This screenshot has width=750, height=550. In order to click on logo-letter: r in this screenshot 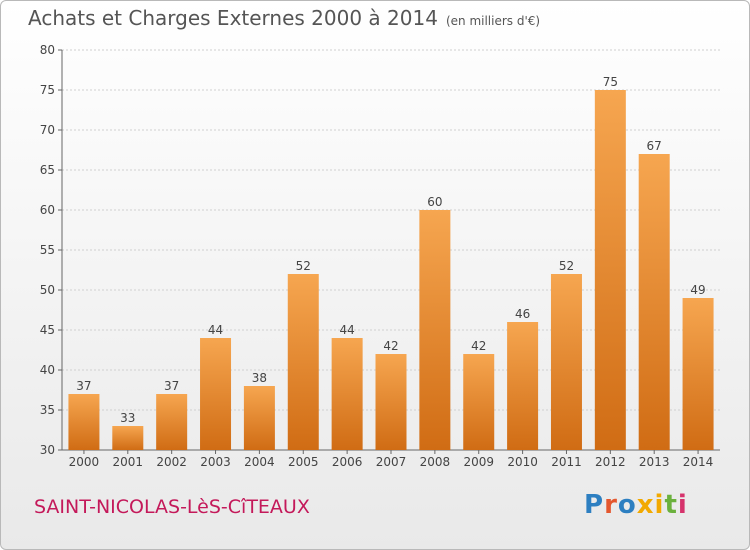, I will do `click(611, 505)`.